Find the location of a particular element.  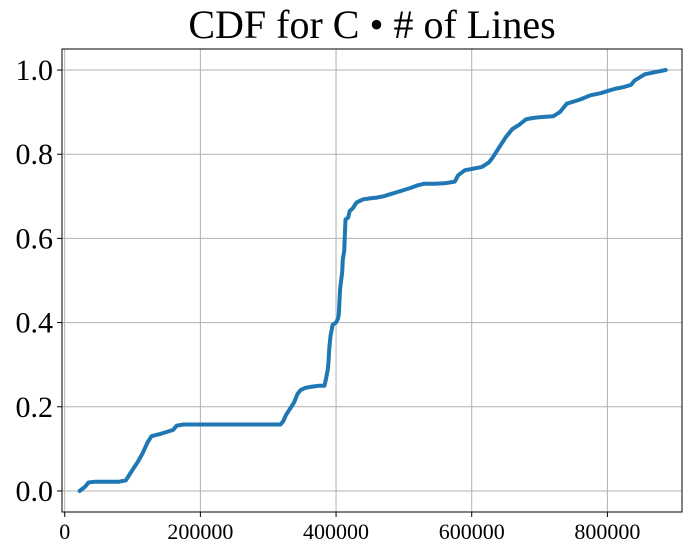

x-tick-label: 200000 is located at coordinates (200, 531).